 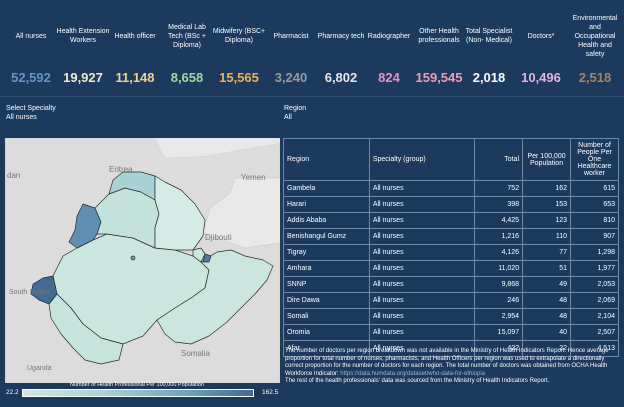 I want to click on region-filter-value: All, so click(x=288, y=117).